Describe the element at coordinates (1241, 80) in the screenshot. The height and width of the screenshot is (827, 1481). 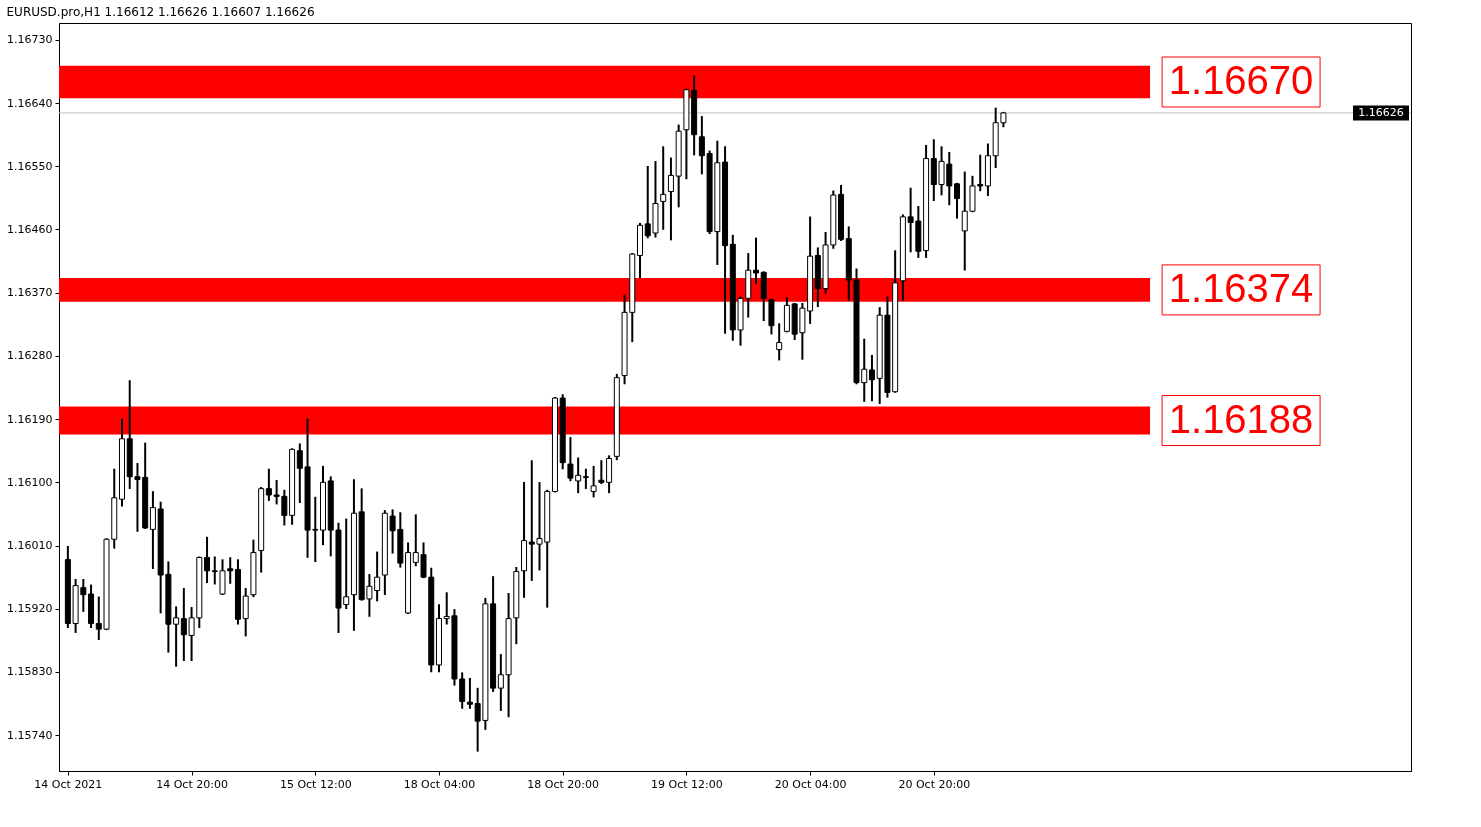
I see `band-label: 1.16670` at that location.